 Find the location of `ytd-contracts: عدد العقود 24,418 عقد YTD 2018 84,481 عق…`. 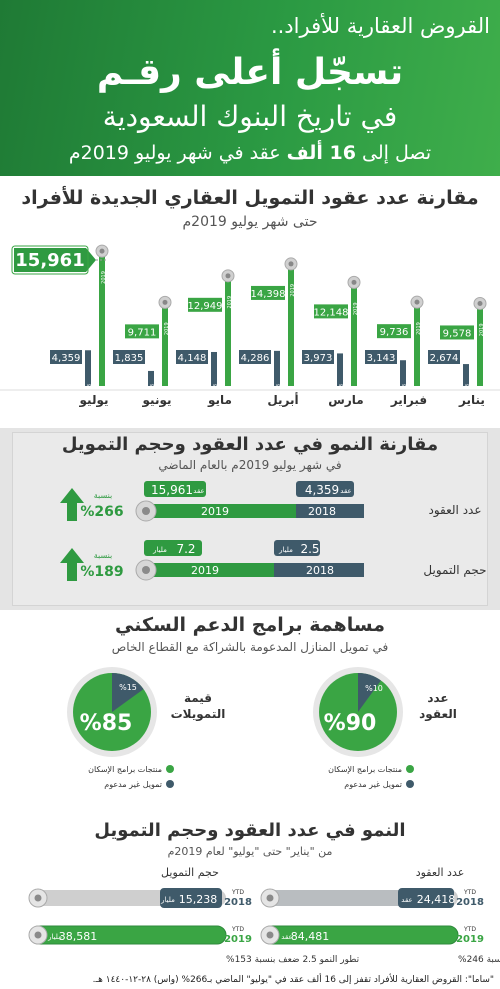

ytd-contracts: عدد العقود 24,418 عقد YTD 2018 84,481 عق… is located at coordinates (380, 915).